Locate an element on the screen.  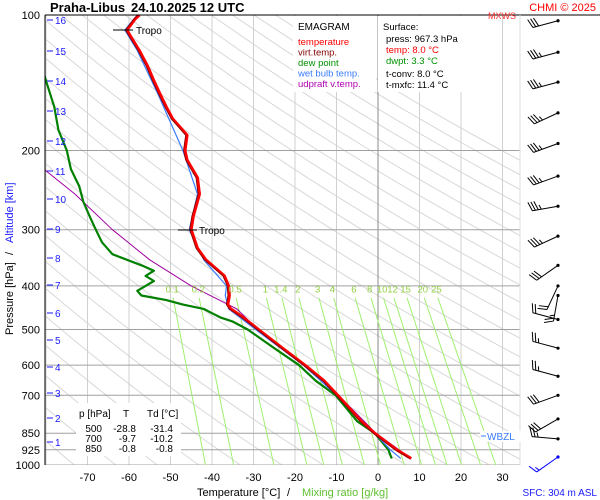
x-tick-label: -30 is located at coordinates (254, 478).